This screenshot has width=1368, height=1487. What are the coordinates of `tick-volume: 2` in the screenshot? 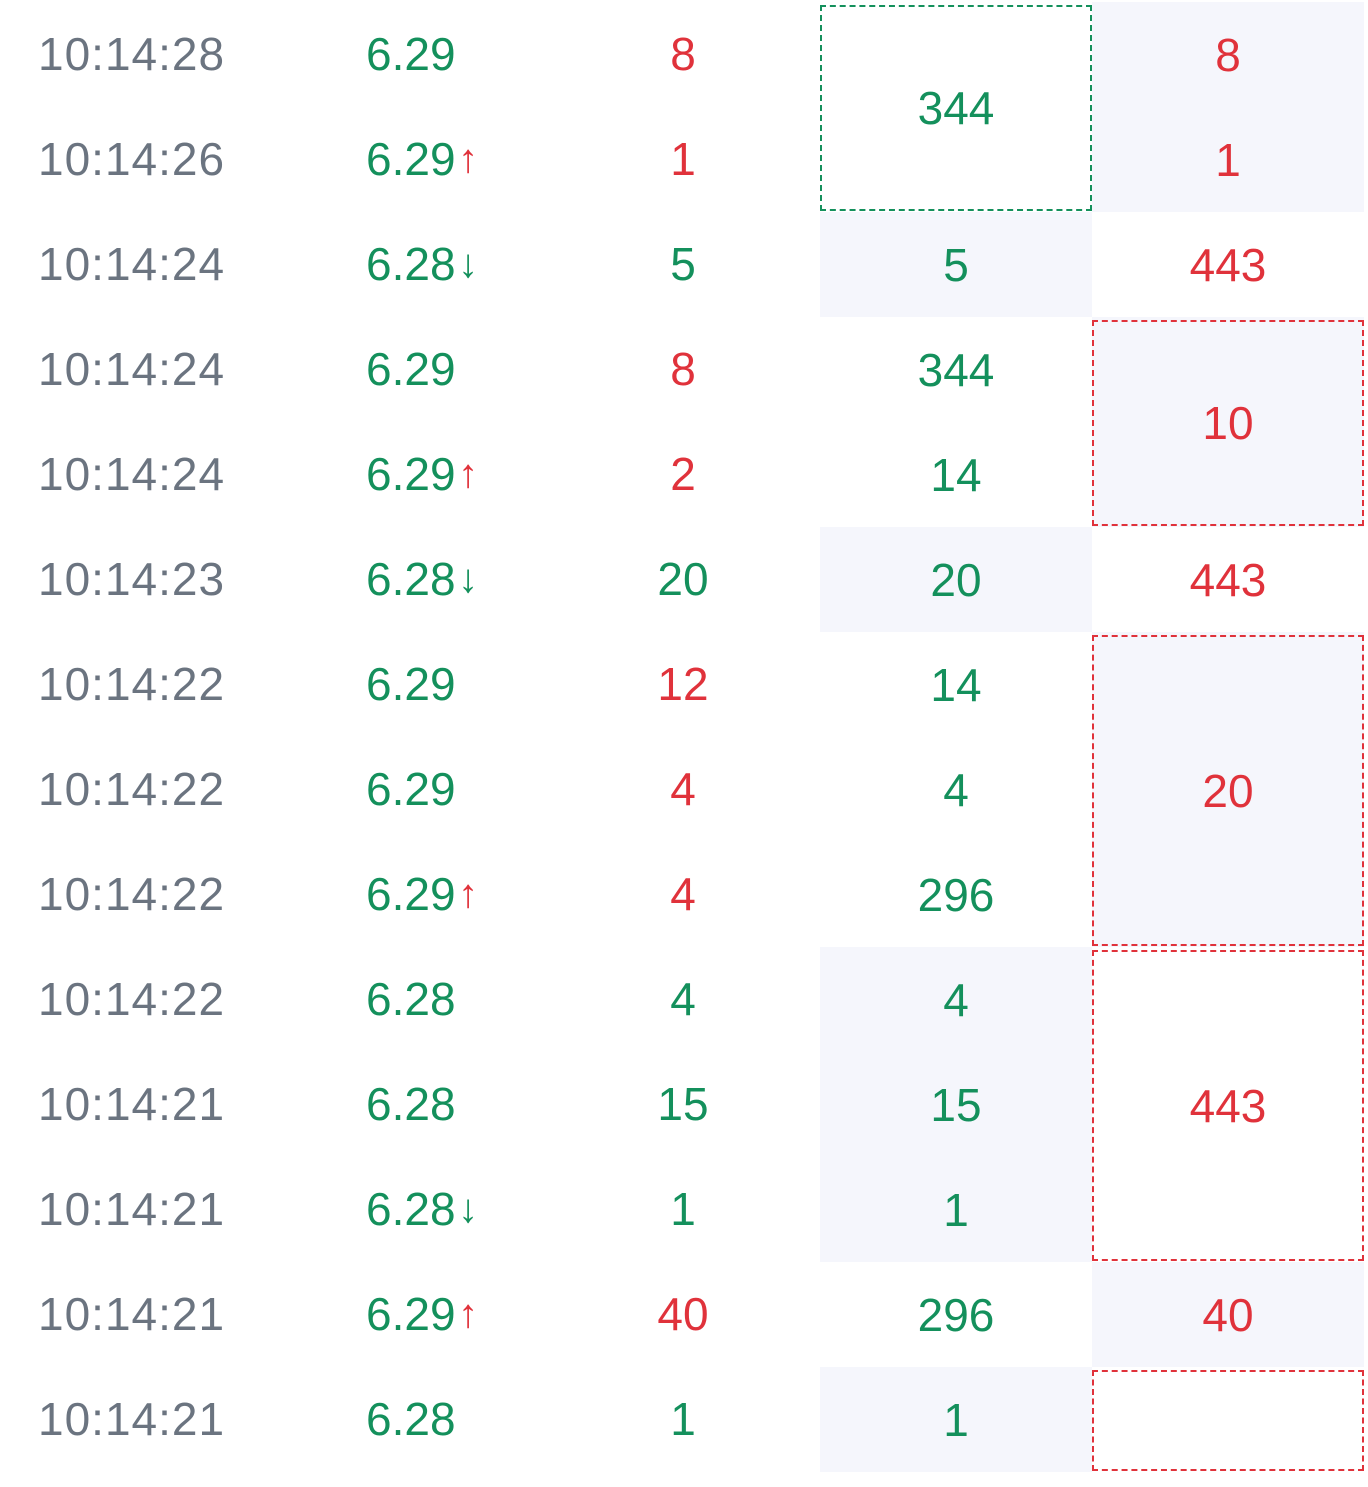 It's located at (683, 474).